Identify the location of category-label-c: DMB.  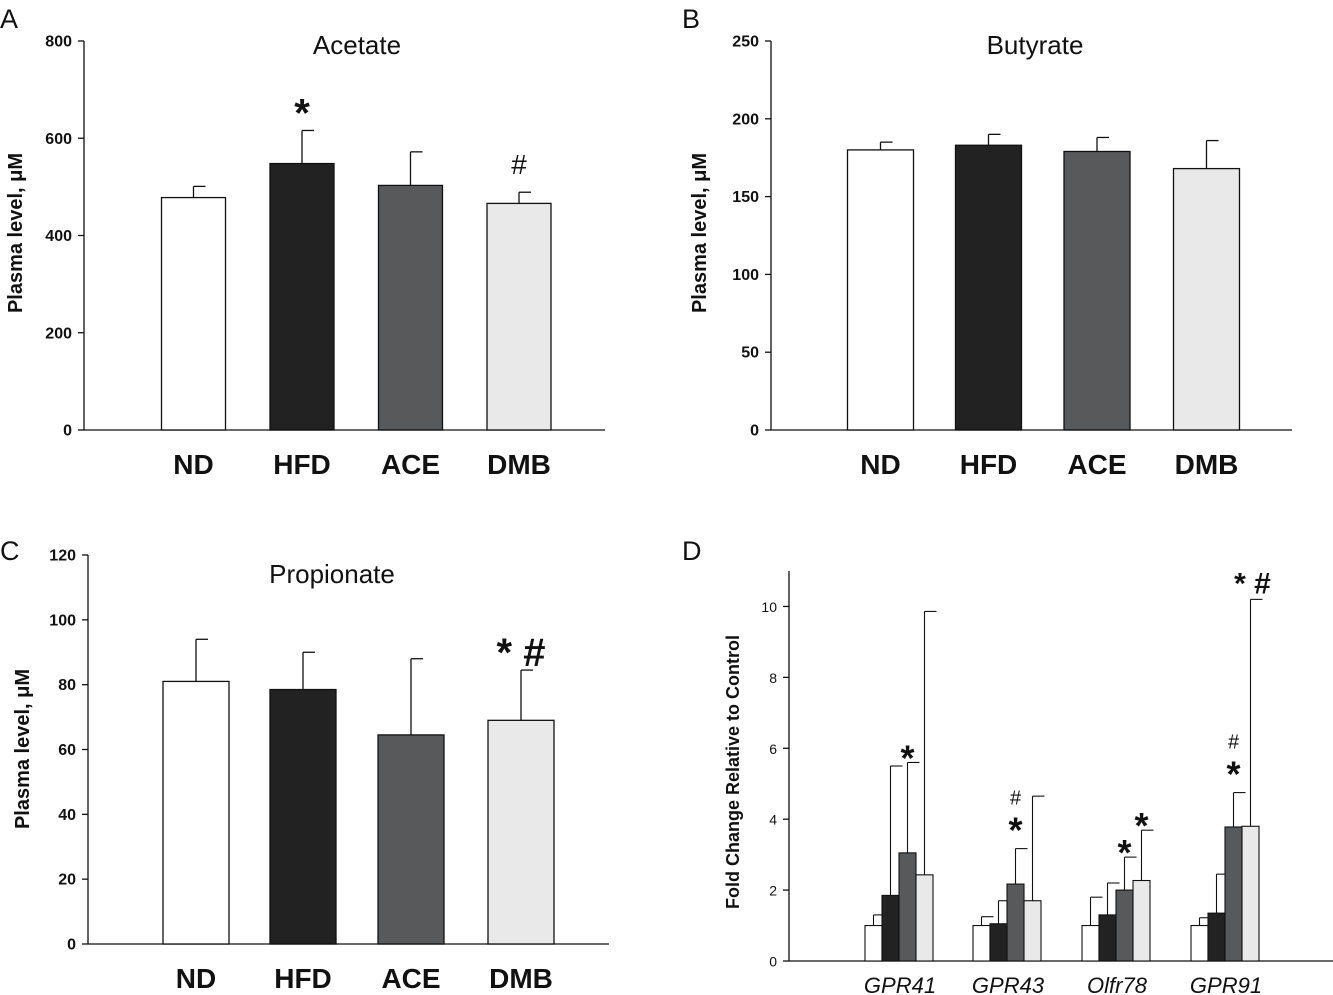
(521, 978).